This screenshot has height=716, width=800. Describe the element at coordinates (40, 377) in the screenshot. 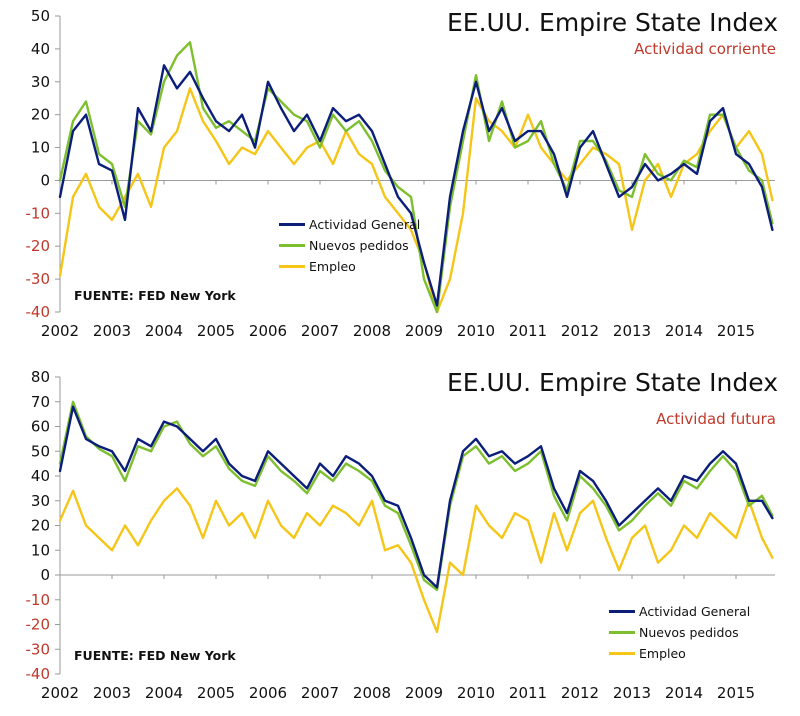

I see `y-tick-label: 80` at that location.